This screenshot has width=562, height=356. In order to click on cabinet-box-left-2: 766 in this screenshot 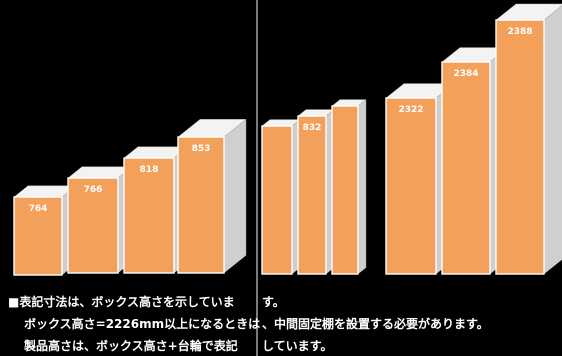, I will do `click(100, 220)`.